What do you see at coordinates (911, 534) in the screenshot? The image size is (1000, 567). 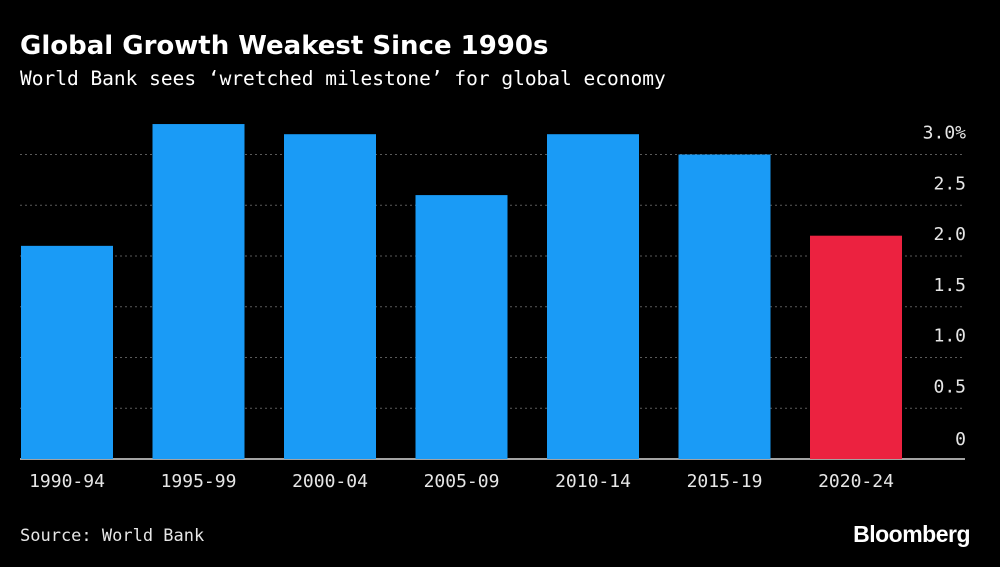 I see `bloomberg-logo: Bloomberg` at bounding box center [911, 534].